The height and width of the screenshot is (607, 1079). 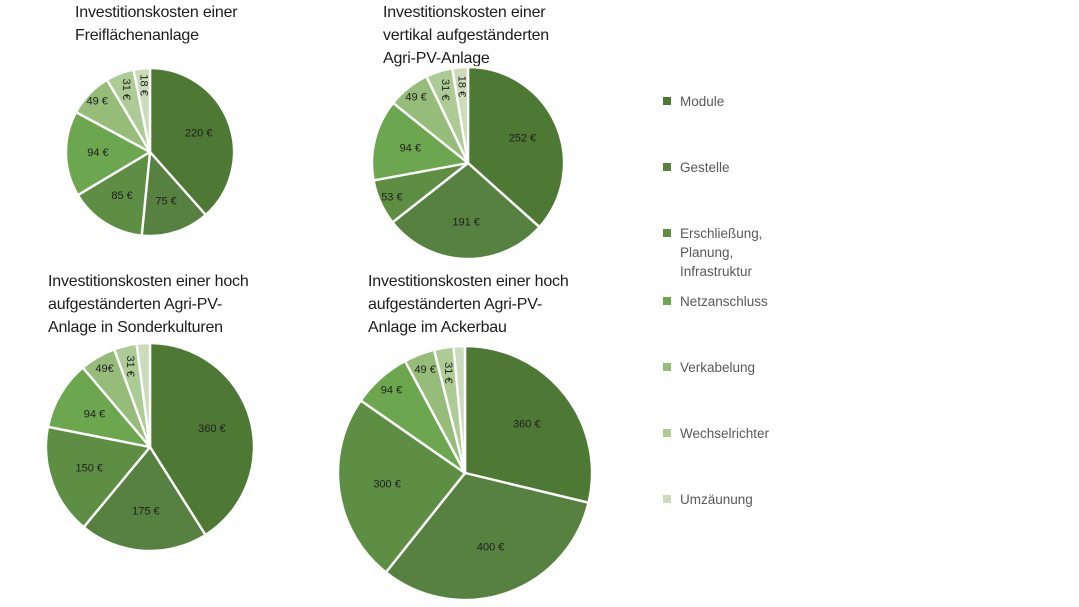 What do you see at coordinates (705, 167) in the screenshot?
I see `legend-item-label: Gestelle` at bounding box center [705, 167].